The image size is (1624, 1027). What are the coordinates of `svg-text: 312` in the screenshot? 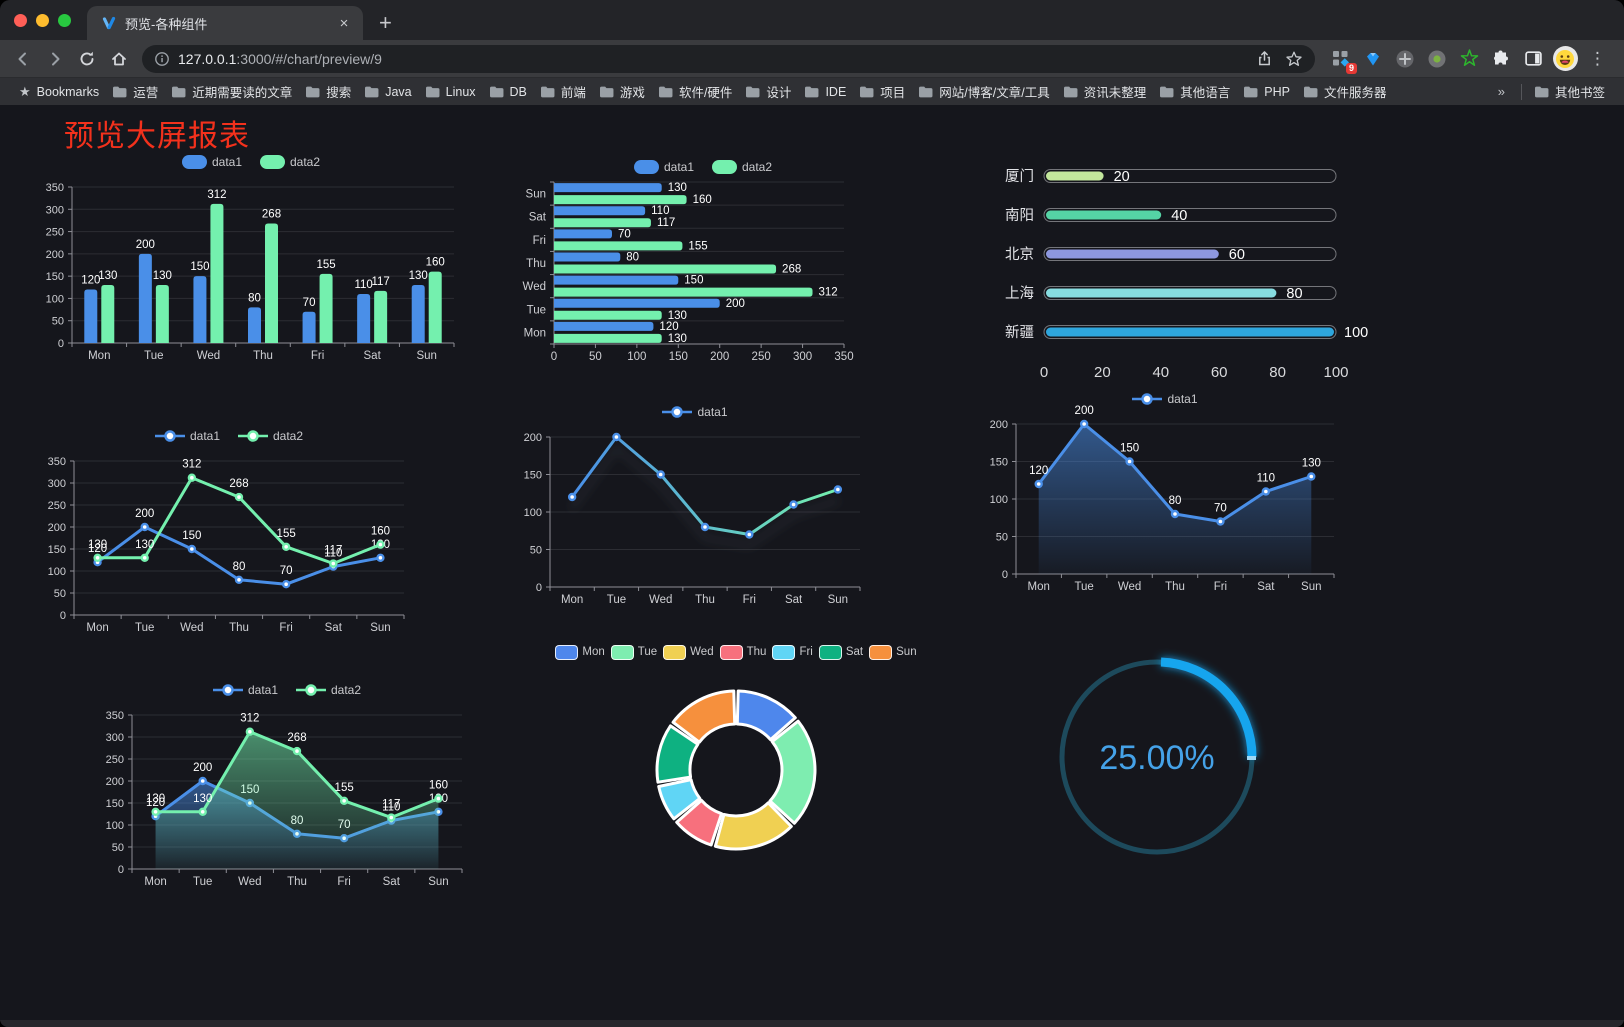 It's located at (249, 719).